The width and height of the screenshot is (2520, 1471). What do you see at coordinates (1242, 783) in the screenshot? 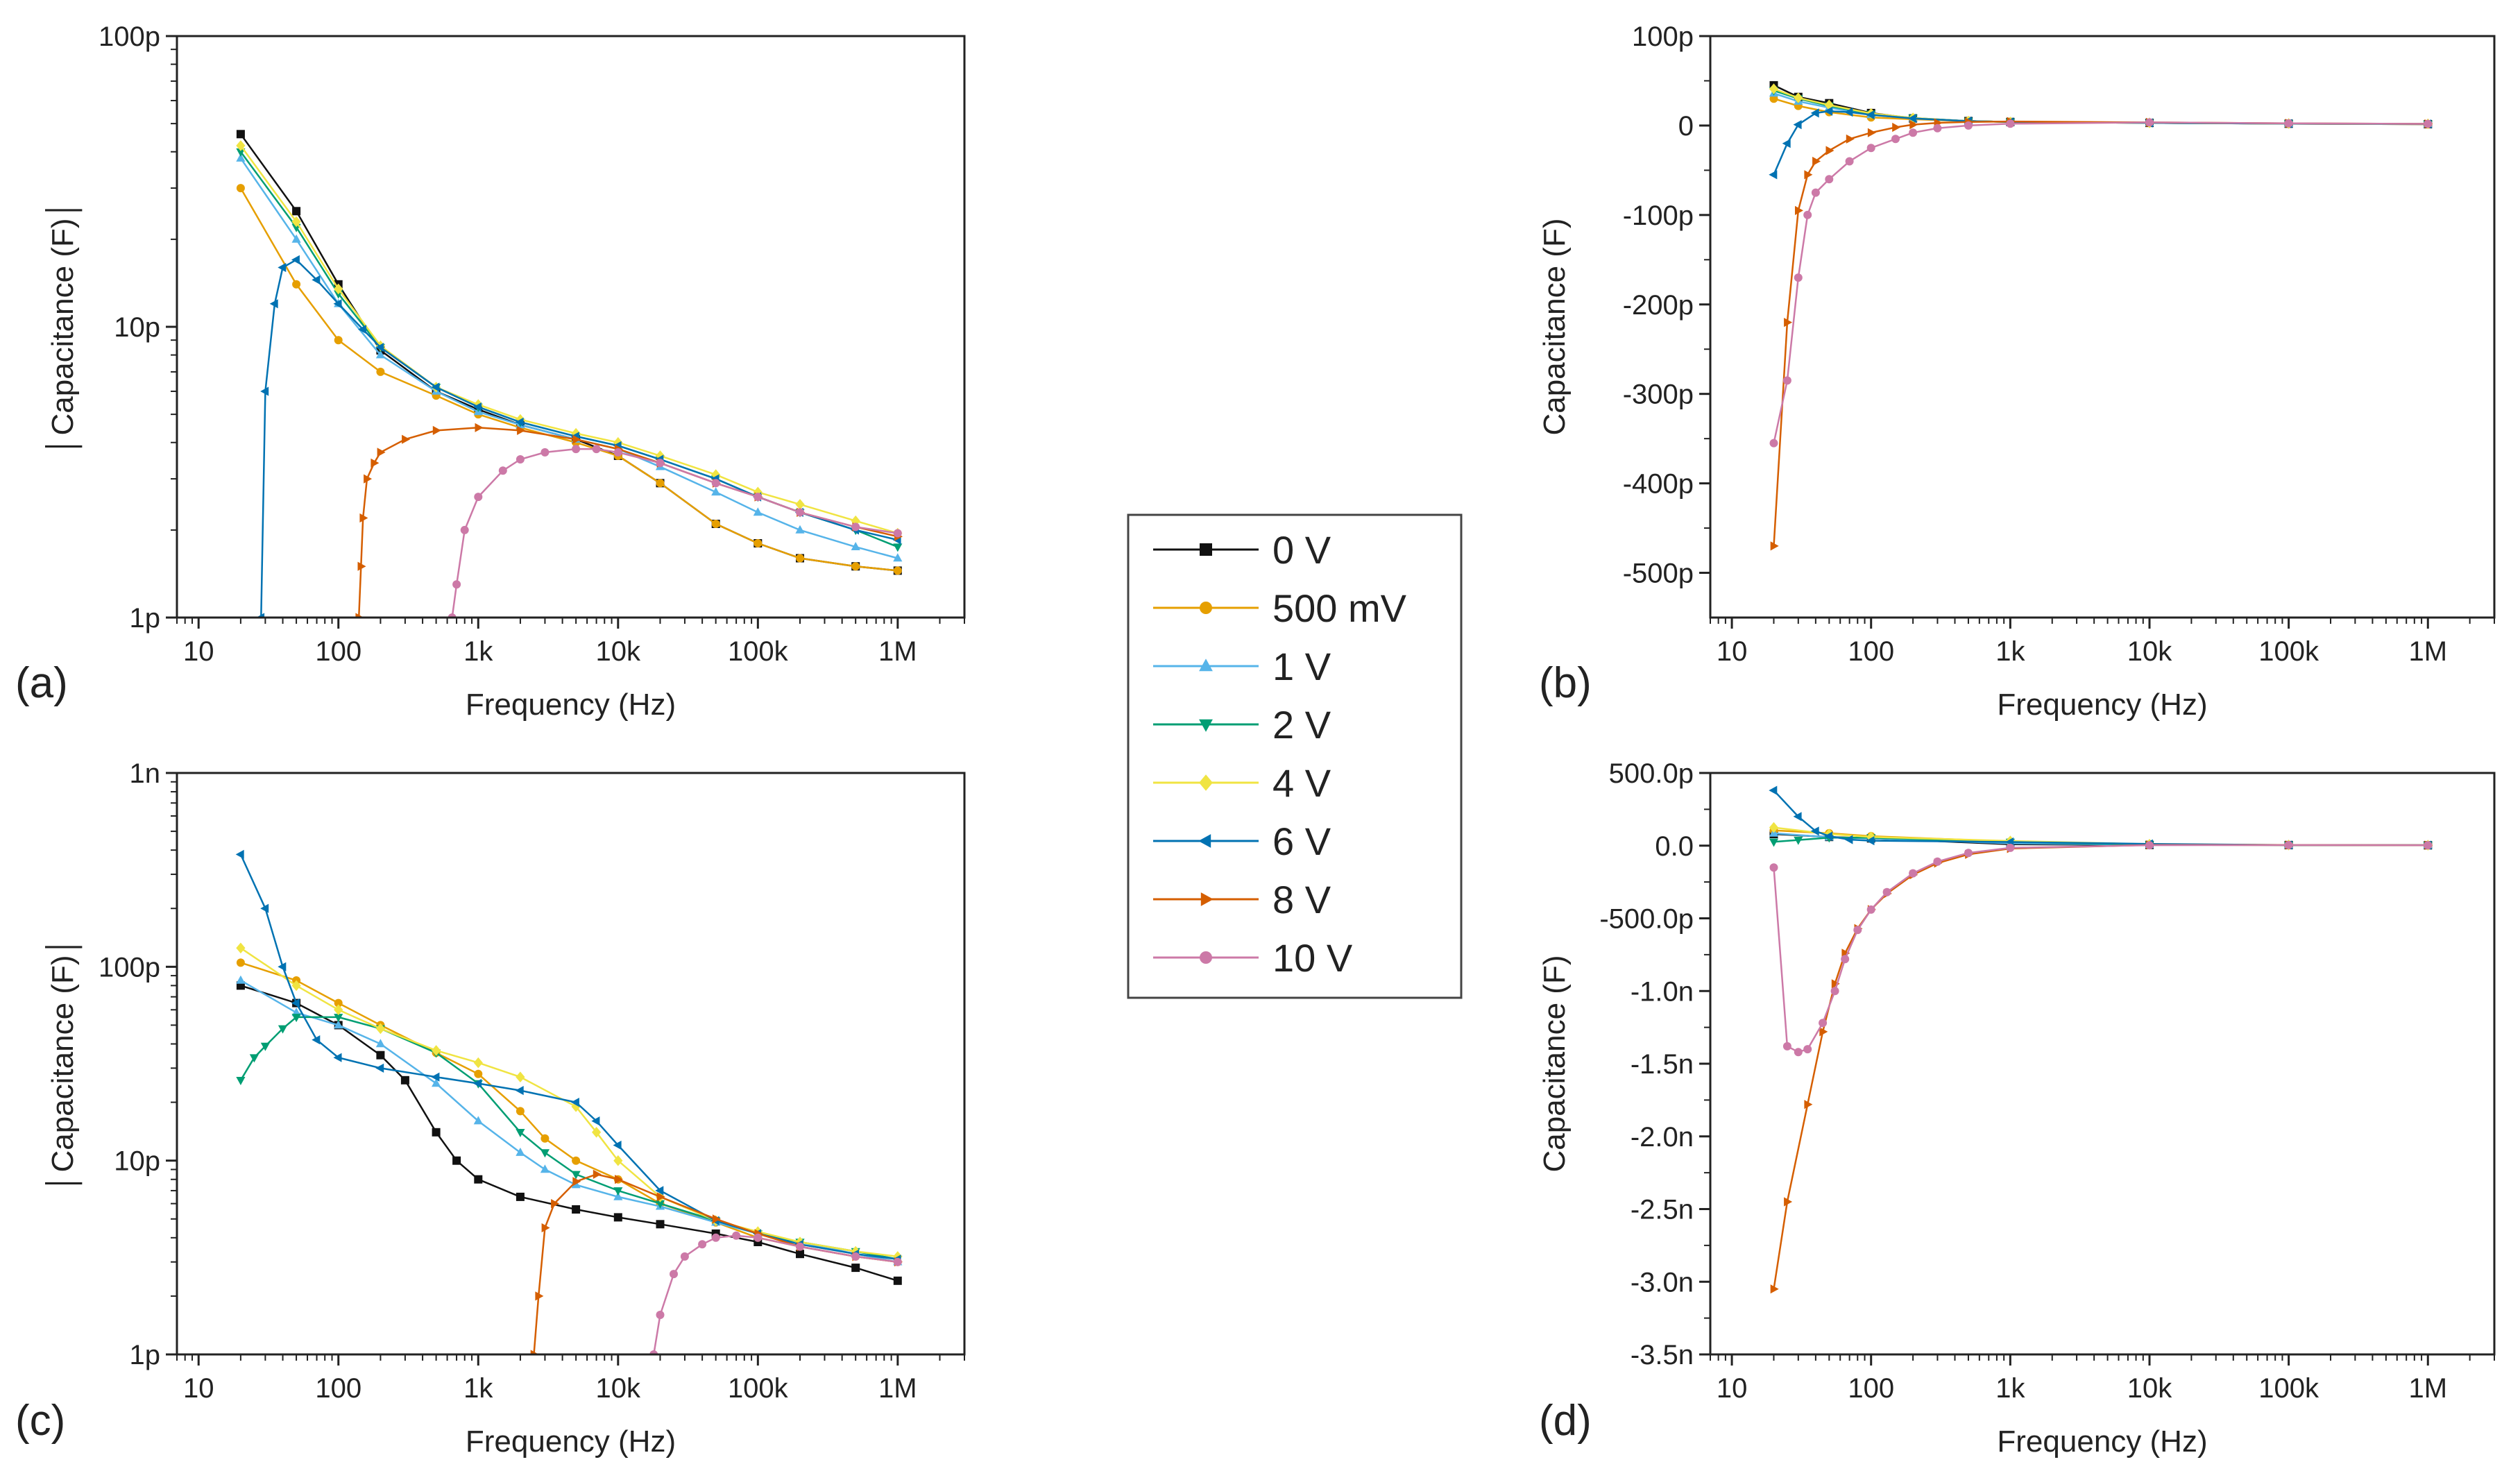
I see `legend-entry: 4 V` at bounding box center [1242, 783].